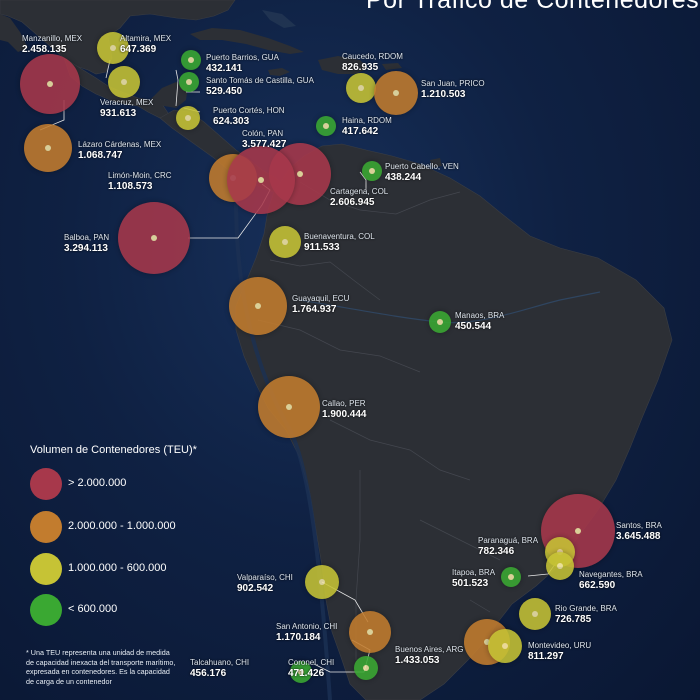  Describe the element at coordinates (140, 175) in the screenshot. I see `port-name: Limón-Moin, CRC` at that location.